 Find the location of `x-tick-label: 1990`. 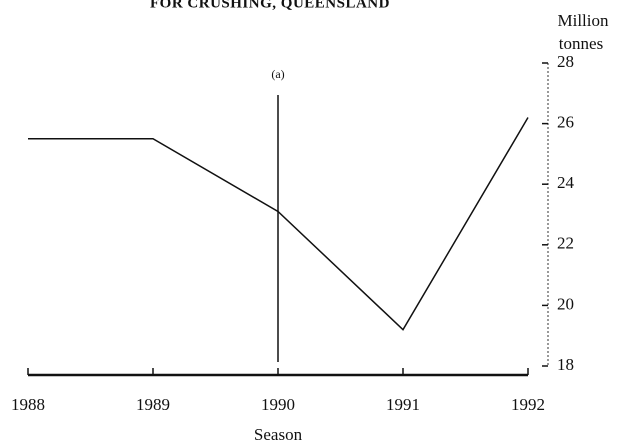

x-tick-label: 1990 is located at coordinates (278, 404).